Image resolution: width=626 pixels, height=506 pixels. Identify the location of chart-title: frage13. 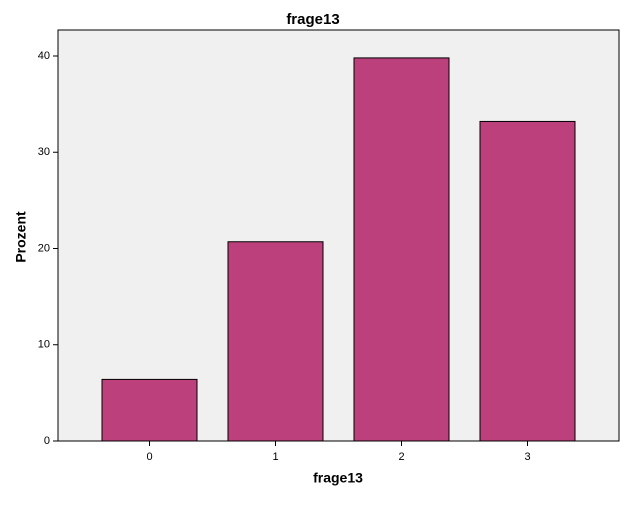
(312, 19).